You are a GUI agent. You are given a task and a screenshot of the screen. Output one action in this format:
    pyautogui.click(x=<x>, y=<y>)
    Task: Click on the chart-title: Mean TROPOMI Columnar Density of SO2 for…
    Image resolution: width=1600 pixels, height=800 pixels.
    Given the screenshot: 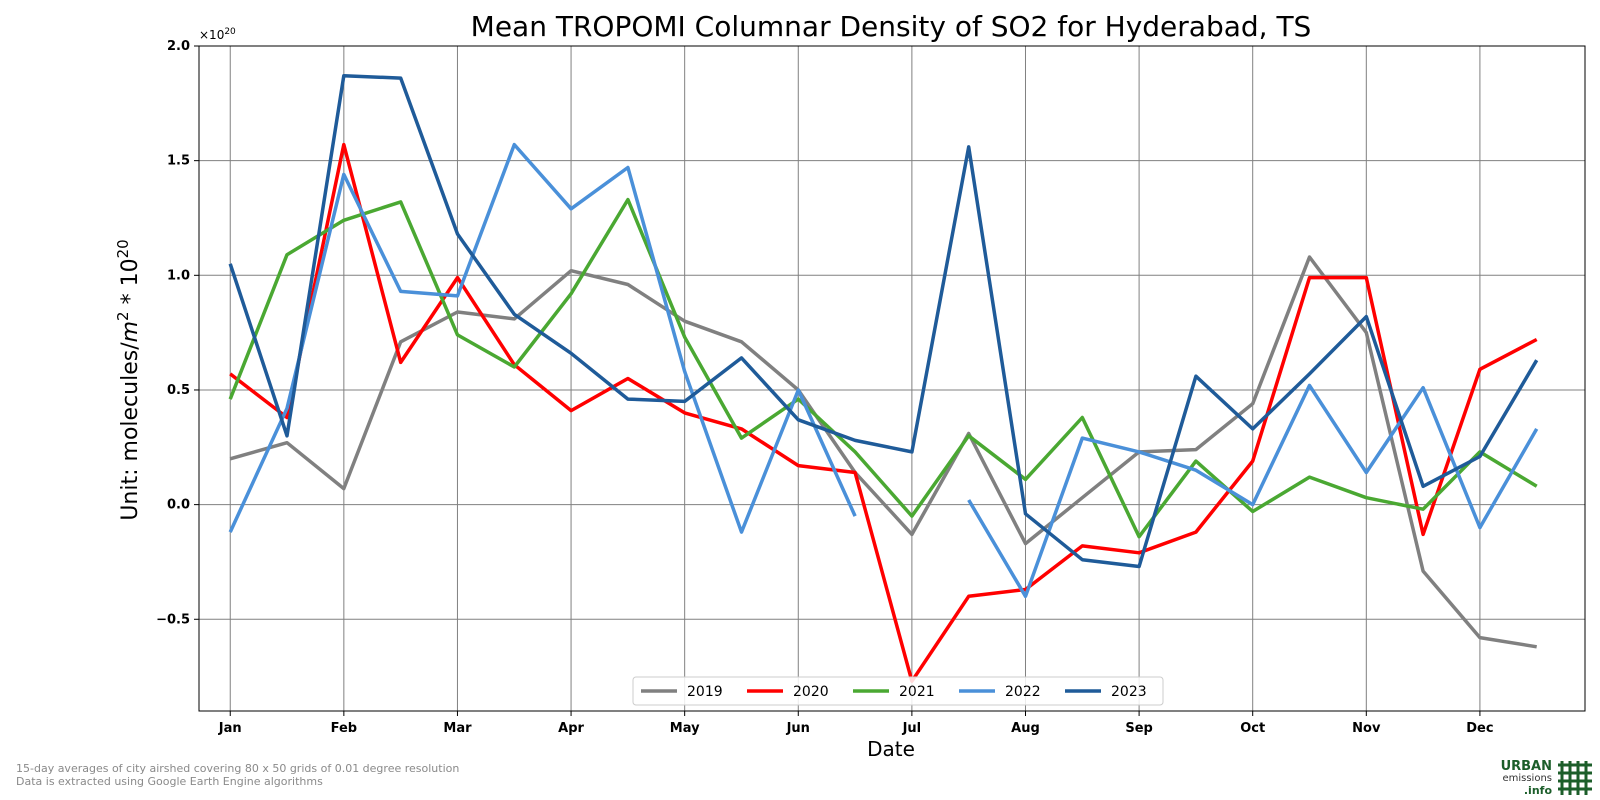 What is the action you would take?
    pyautogui.click(x=891, y=26)
    